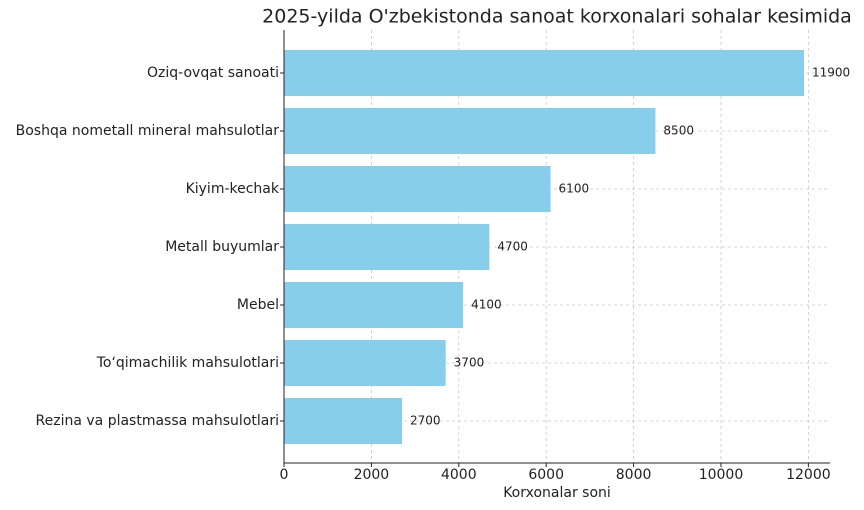 This screenshot has height=510, width=864. What do you see at coordinates (425, 421) in the screenshot?
I see `data-label: 2700` at bounding box center [425, 421].